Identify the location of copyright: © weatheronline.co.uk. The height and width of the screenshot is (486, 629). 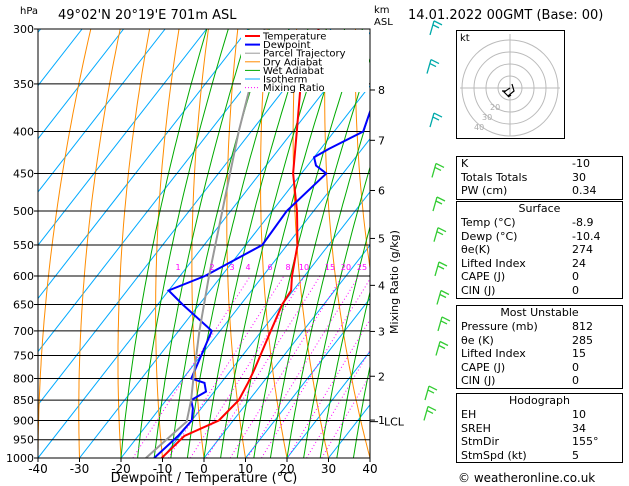
(527, 478).